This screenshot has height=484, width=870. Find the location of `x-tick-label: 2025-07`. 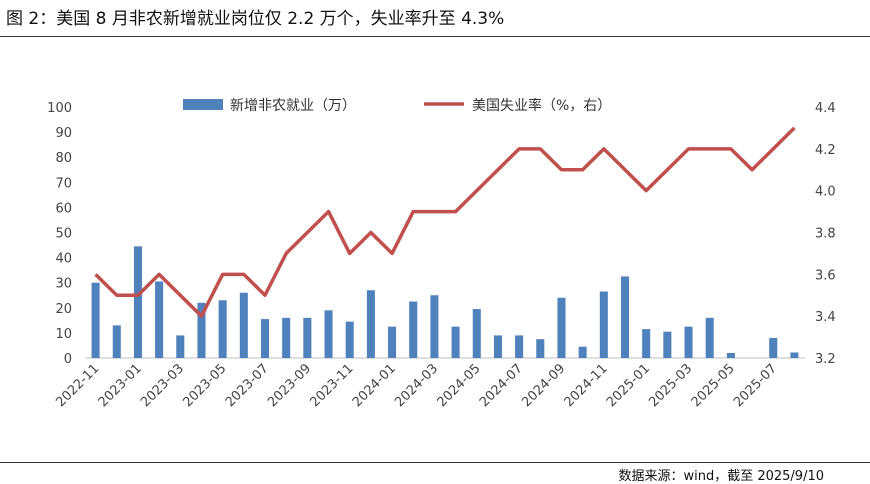

x-tick-label: 2025-07 is located at coordinates (755, 385).